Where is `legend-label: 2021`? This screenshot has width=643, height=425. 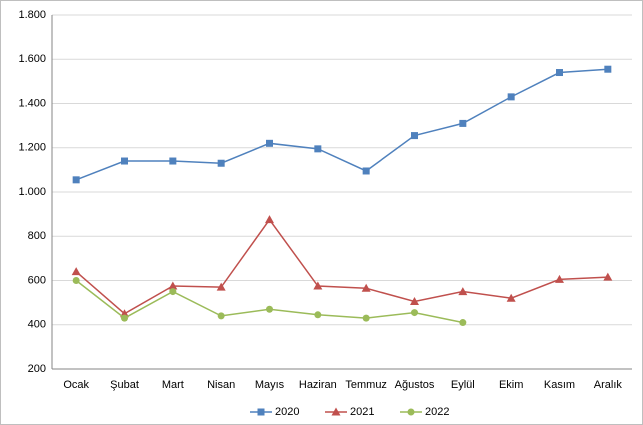 legend-label: 2021 is located at coordinates (362, 412).